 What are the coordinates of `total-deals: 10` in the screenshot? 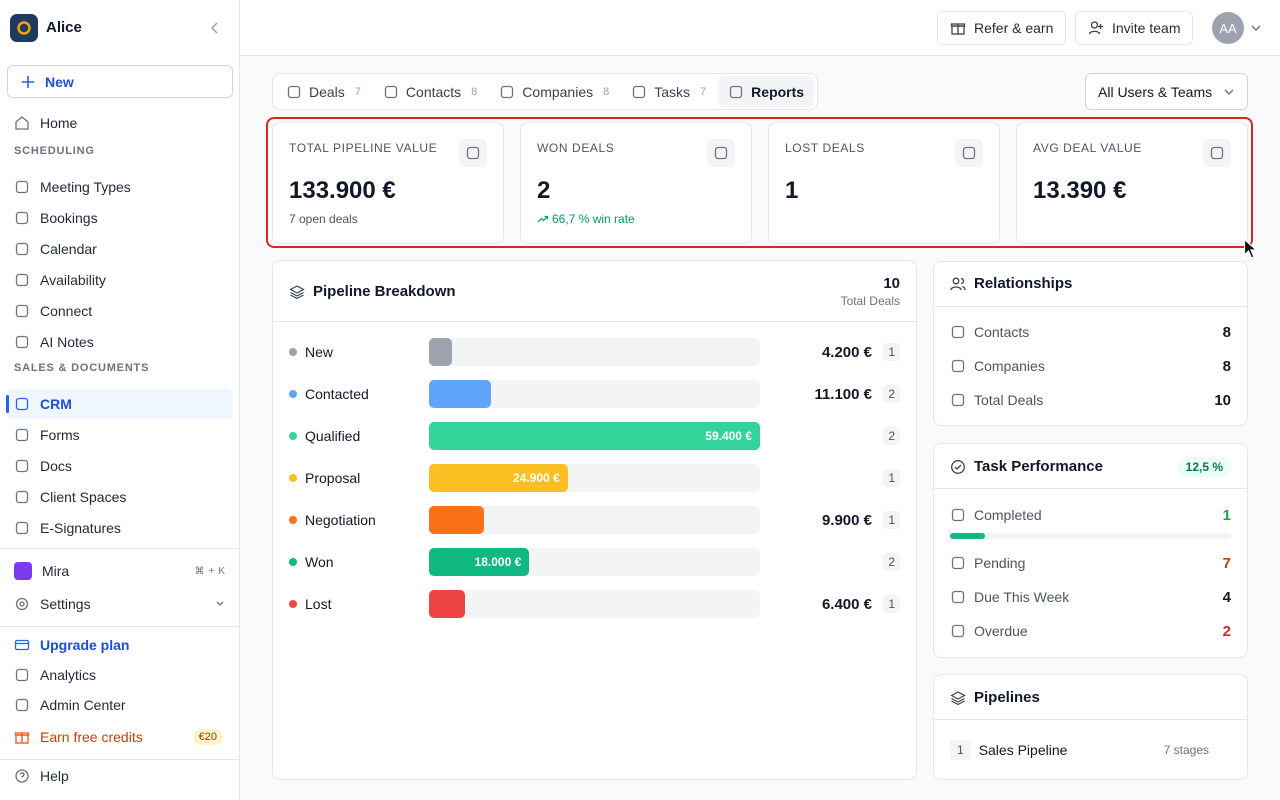 It's located at (891, 283).